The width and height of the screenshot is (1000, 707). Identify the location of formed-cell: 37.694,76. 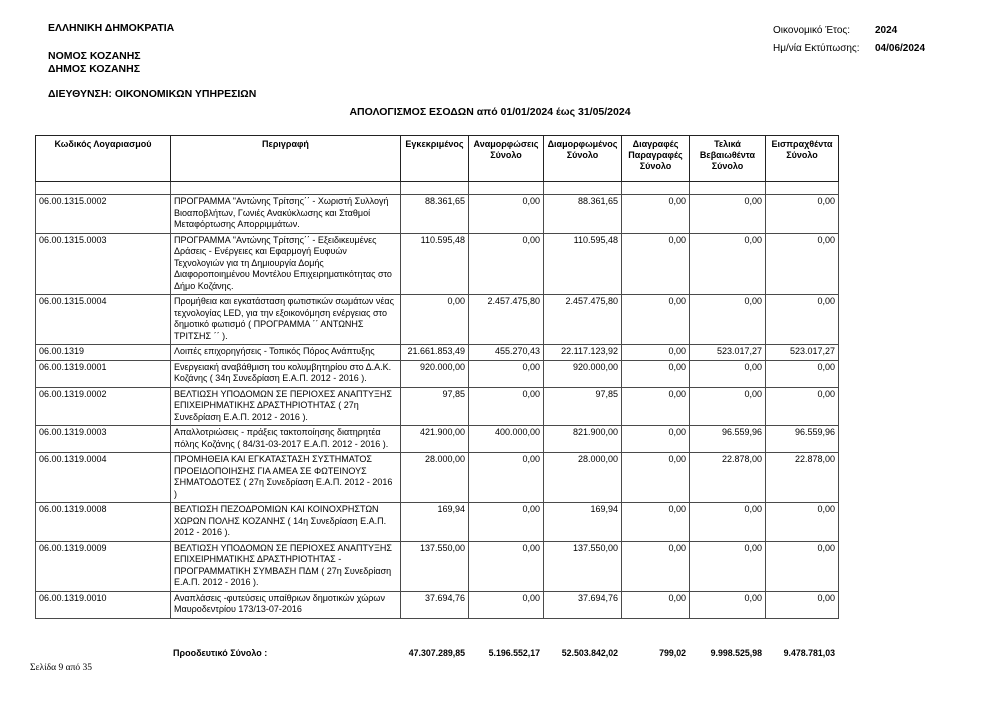
(582, 604).